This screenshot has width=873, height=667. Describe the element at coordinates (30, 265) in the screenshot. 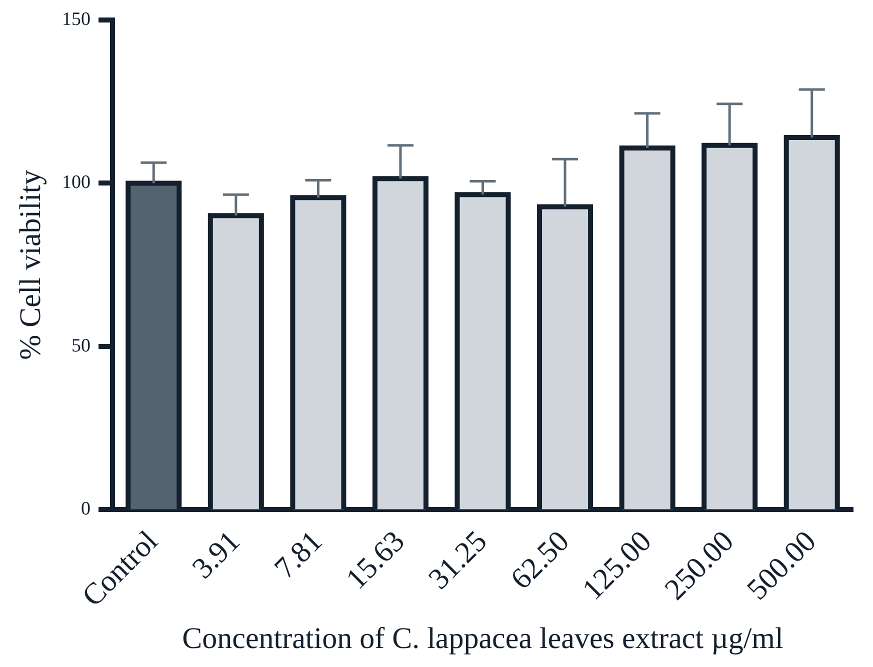

I see `y-axis-title: % Cell viability` at that location.